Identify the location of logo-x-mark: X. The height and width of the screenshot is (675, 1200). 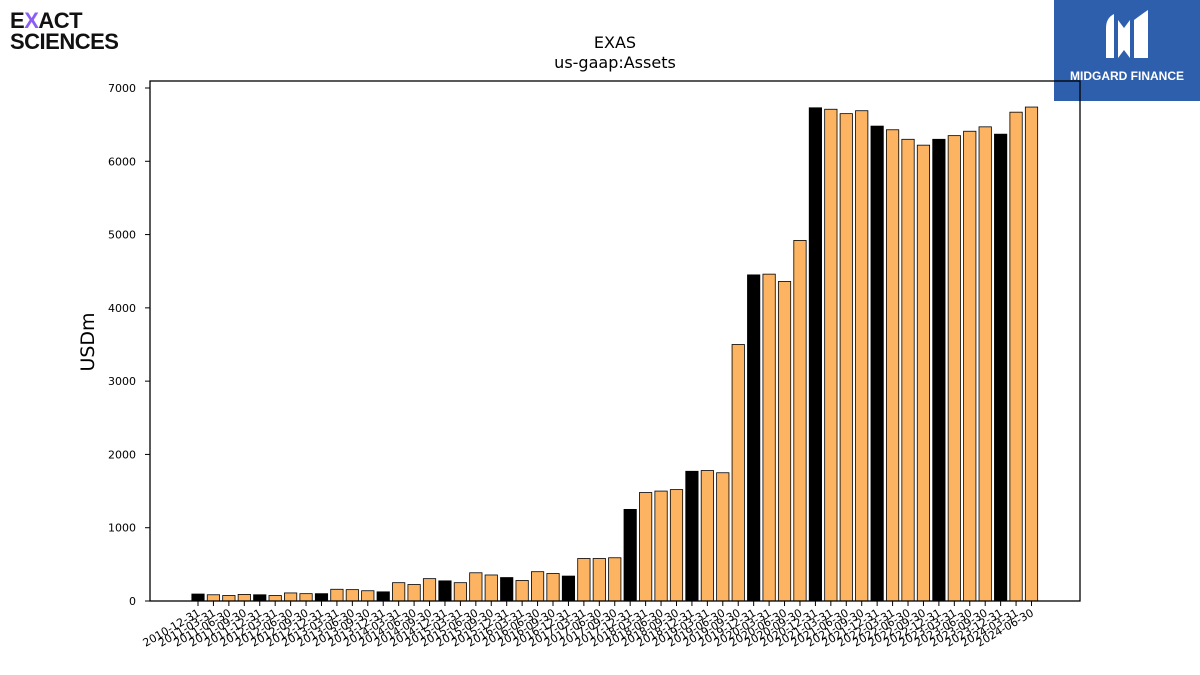
(31, 20).